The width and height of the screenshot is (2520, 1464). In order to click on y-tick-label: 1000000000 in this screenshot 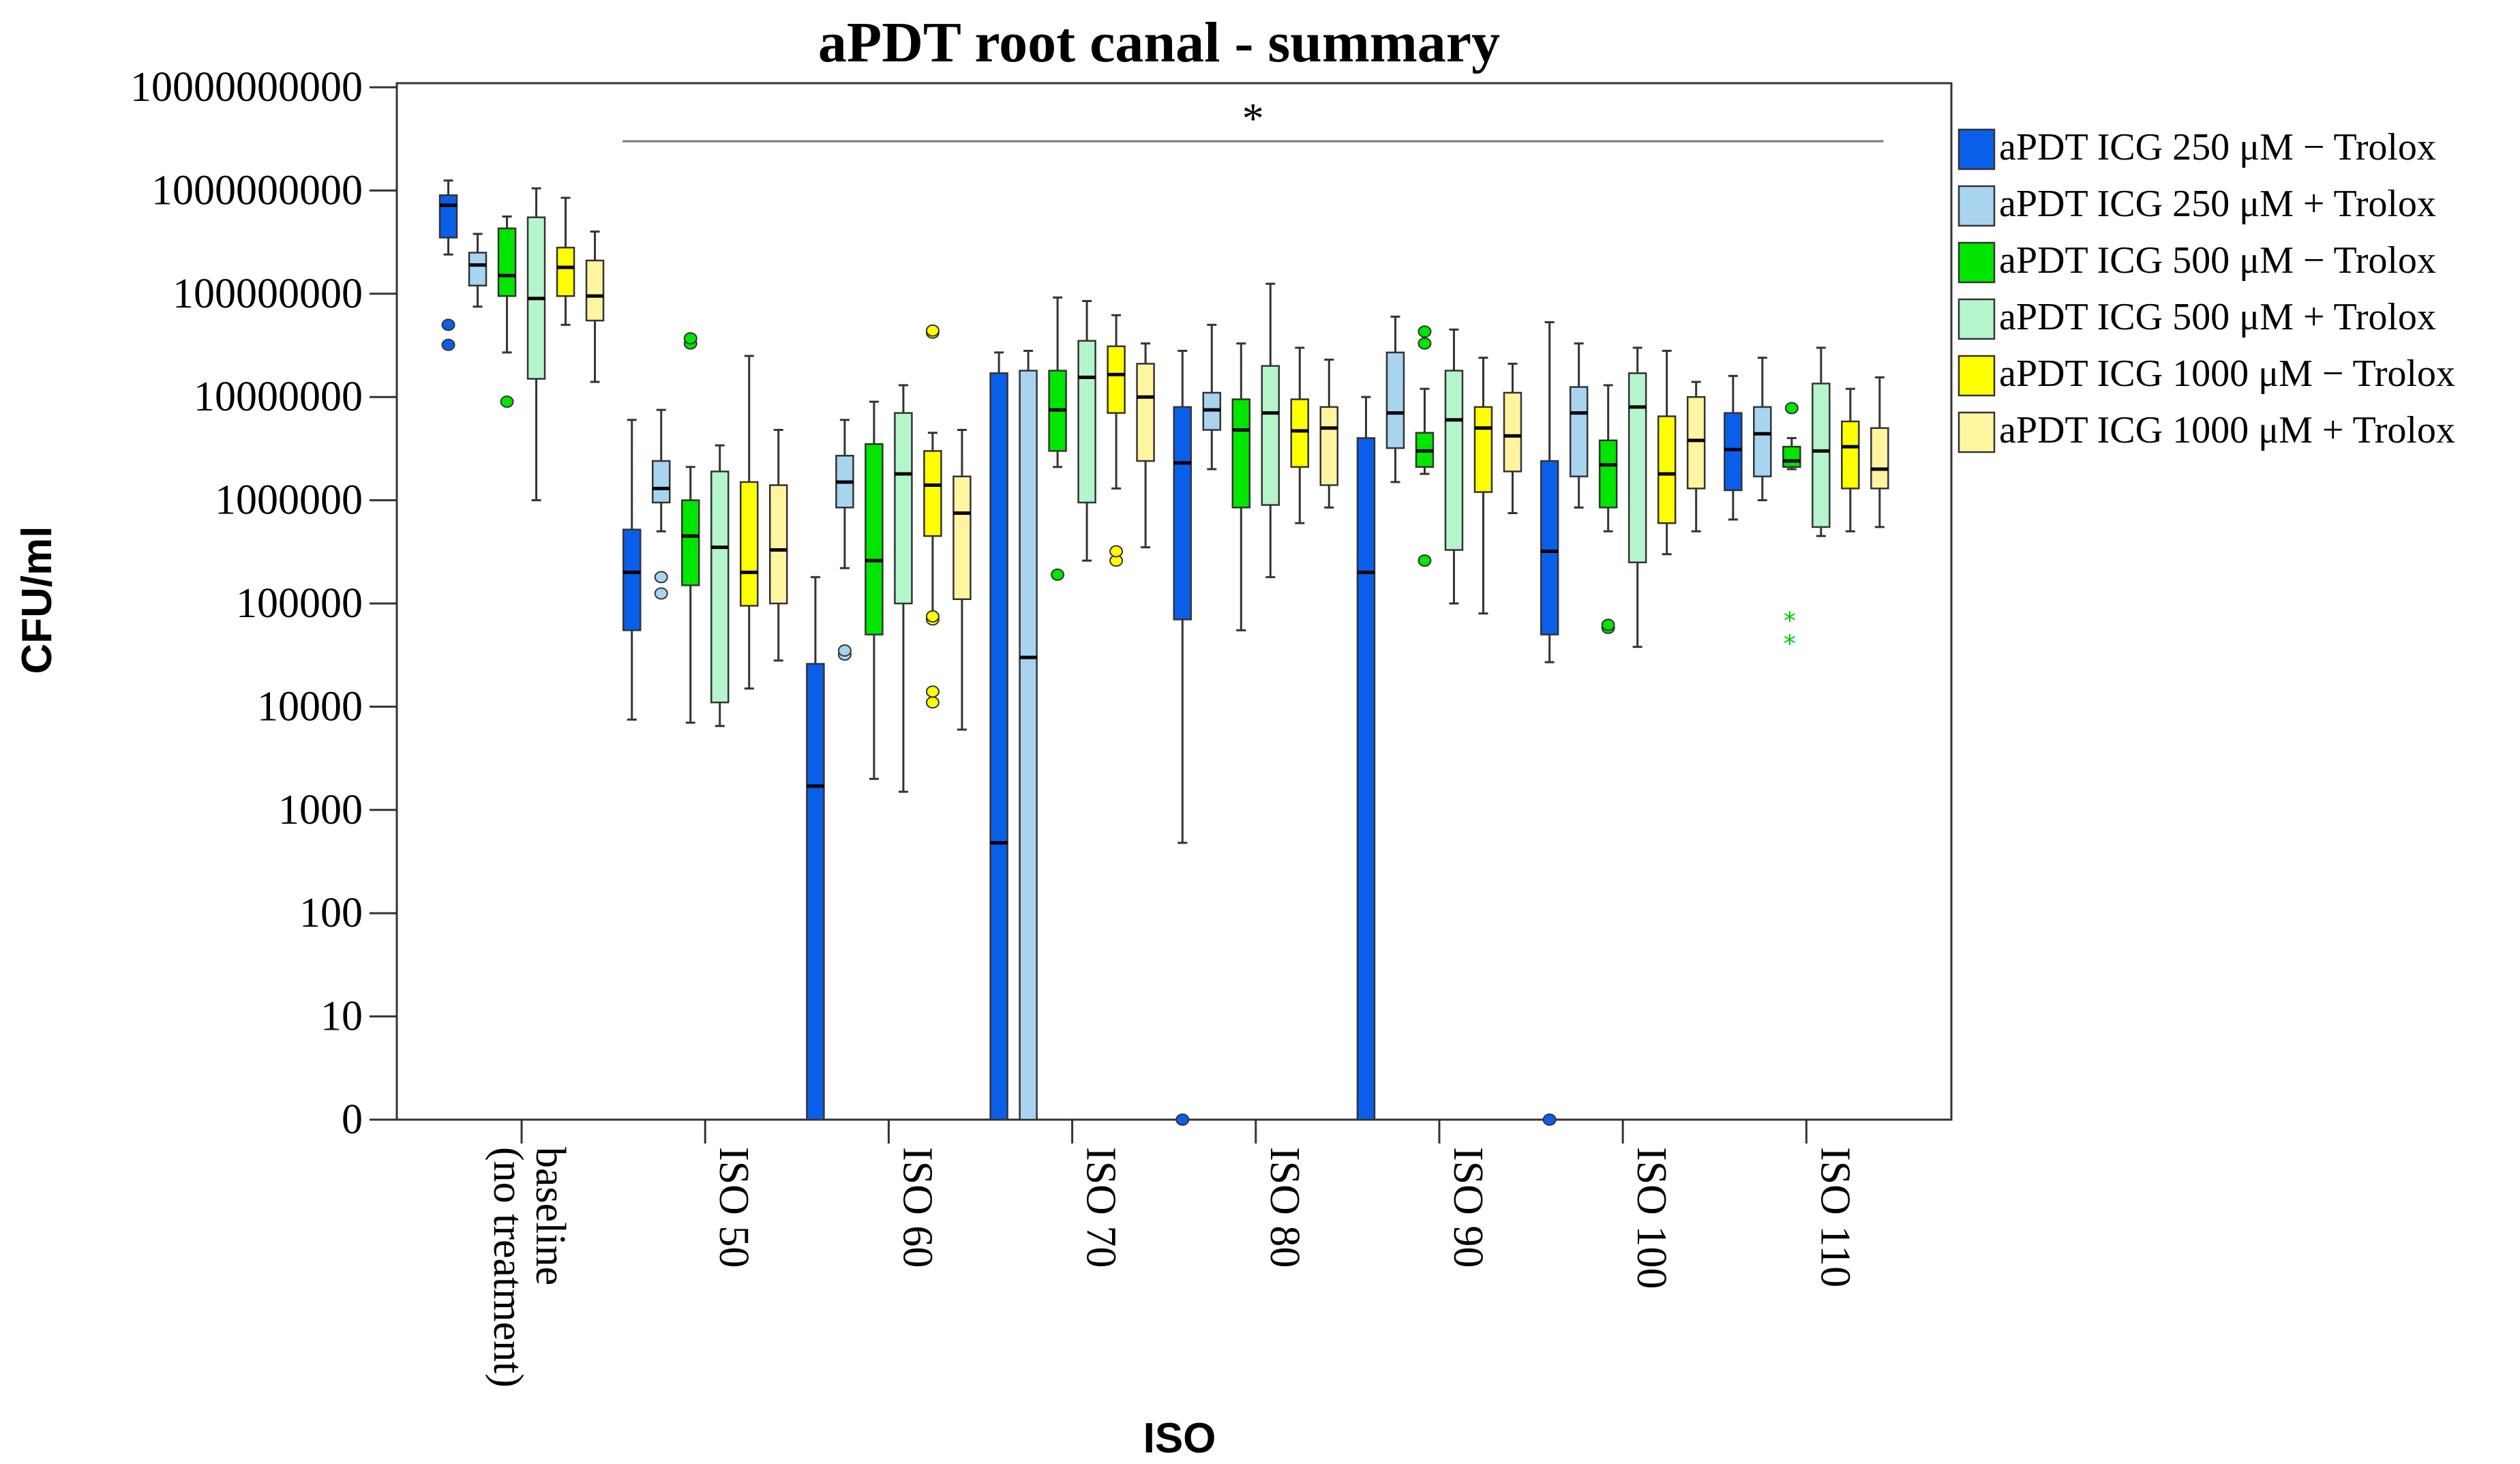, I will do `click(257, 190)`.